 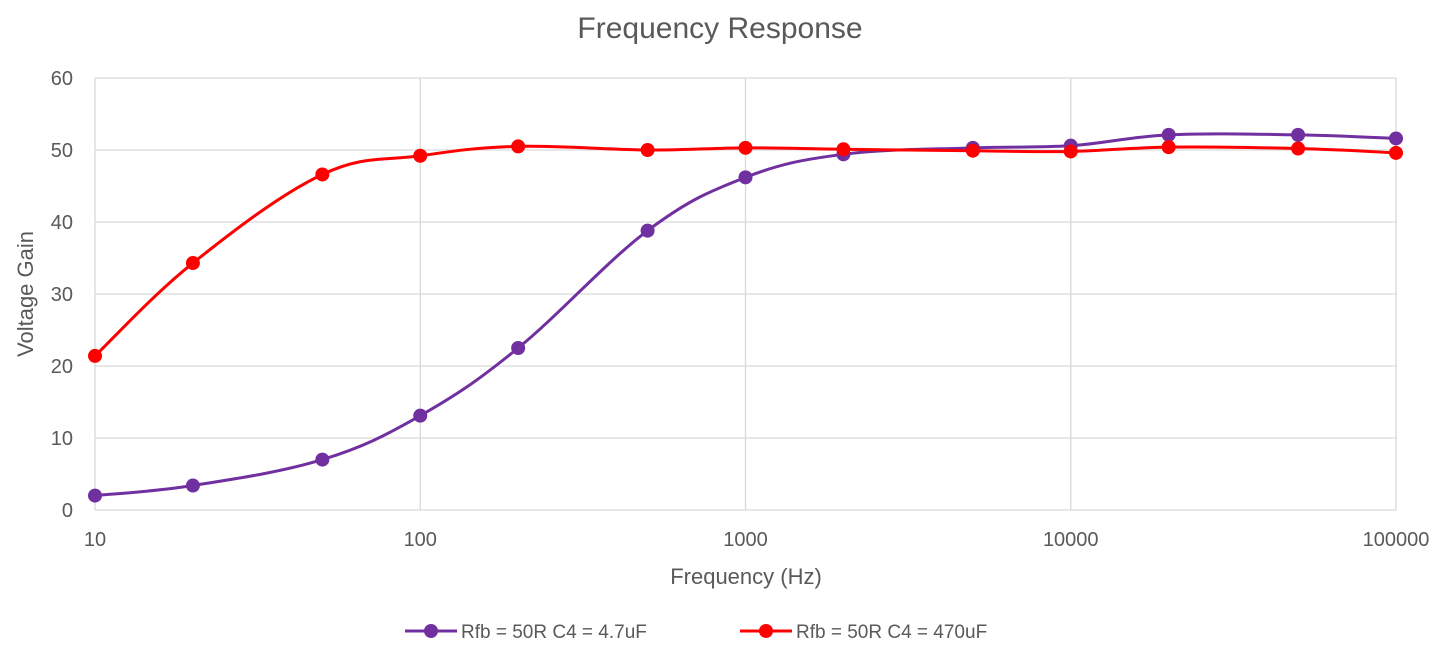 What do you see at coordinates (745, 540) in the screenshot?
I see `x-tick-label: 1000` at bounding box center [745, 540].